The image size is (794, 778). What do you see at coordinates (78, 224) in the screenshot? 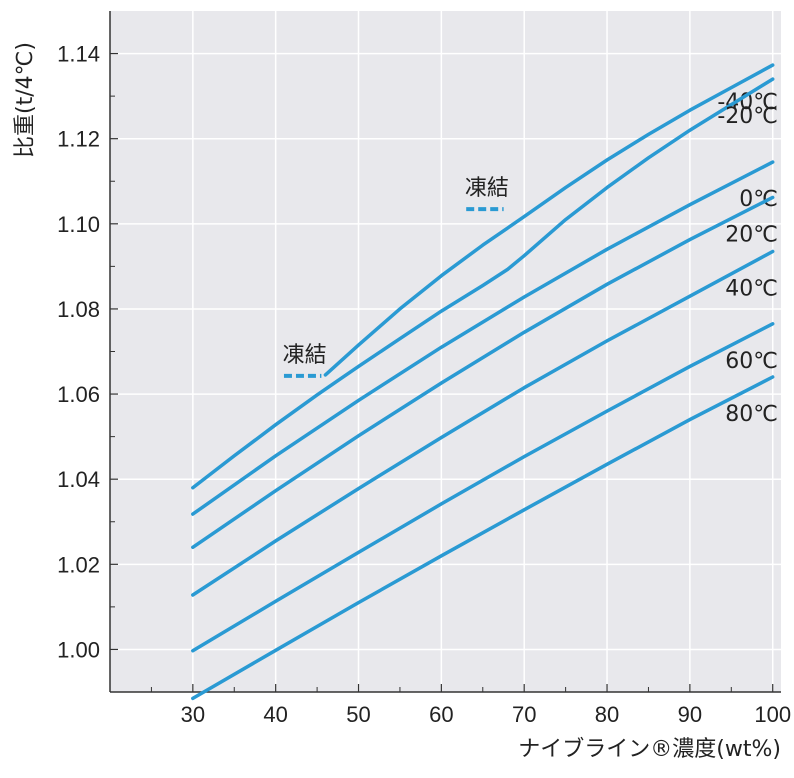
I see `y-tick-label-5: 1.10` at bounding box center [78, 224].